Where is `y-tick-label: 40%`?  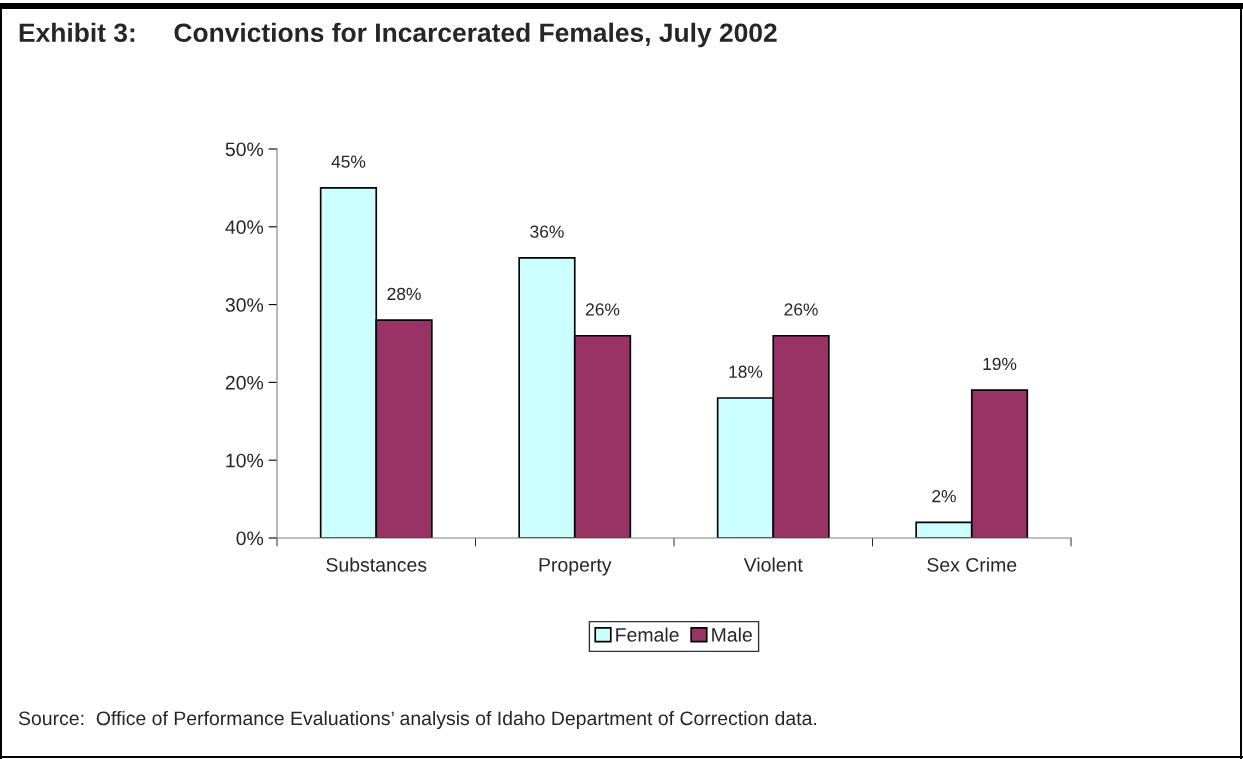
y-tick-label: 40% is located at coordinates (244, 227).